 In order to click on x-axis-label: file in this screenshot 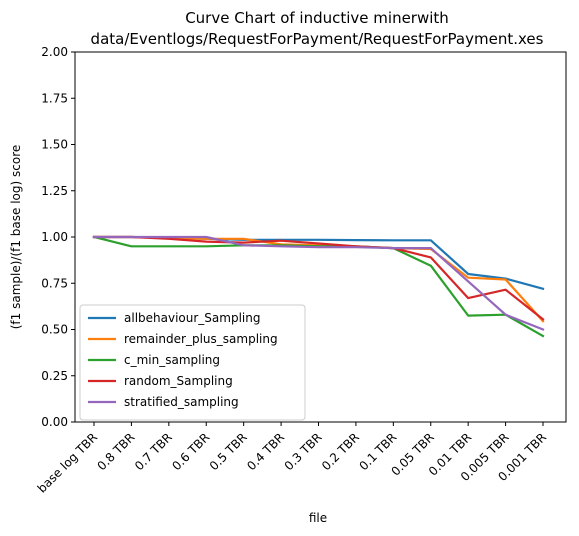, I will do `click(318, 518)`.